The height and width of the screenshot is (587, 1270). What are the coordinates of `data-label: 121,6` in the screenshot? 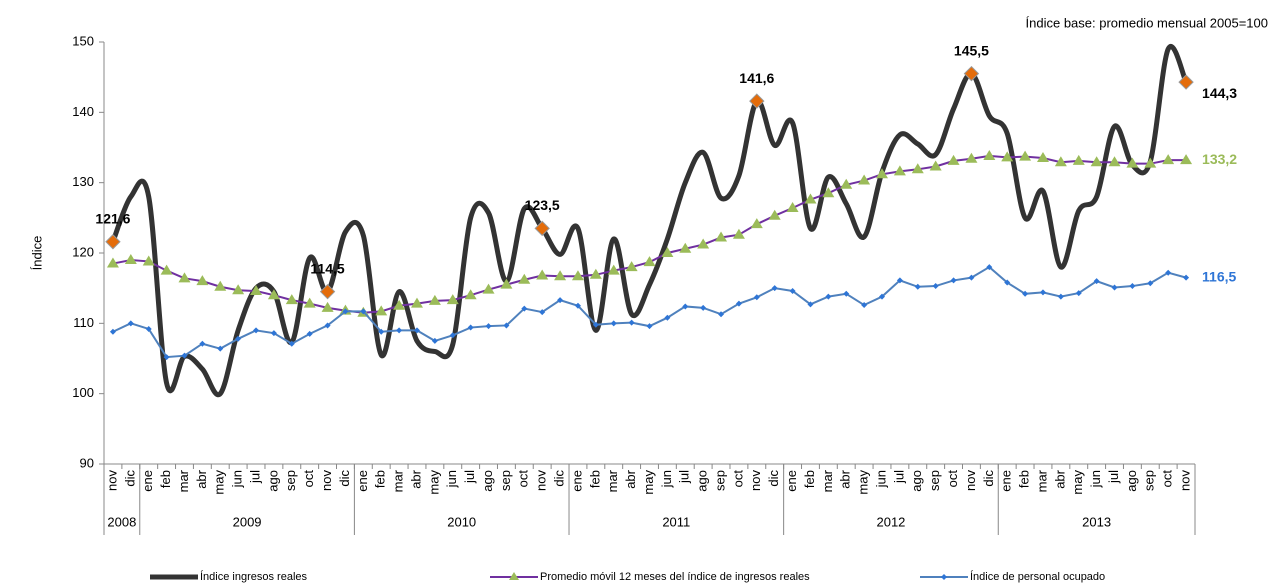 It's located at (112, 218).